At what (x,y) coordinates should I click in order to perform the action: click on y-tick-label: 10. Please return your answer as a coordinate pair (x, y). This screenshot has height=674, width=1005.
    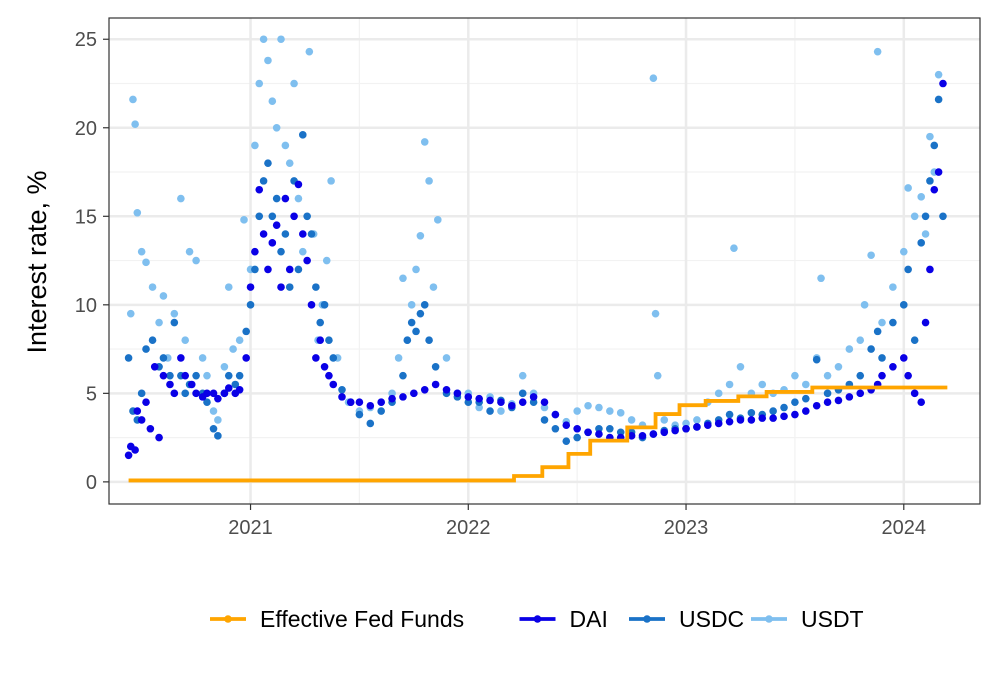
    Looking at the image, I should click on (86, 306).